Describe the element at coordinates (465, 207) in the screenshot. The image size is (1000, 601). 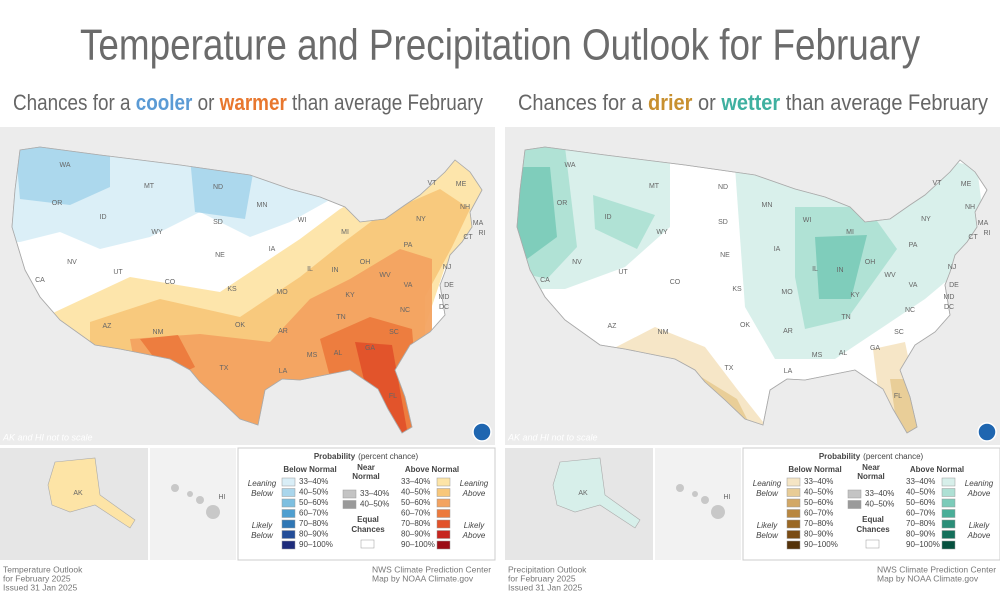
I see `state-label: NH` at that location.